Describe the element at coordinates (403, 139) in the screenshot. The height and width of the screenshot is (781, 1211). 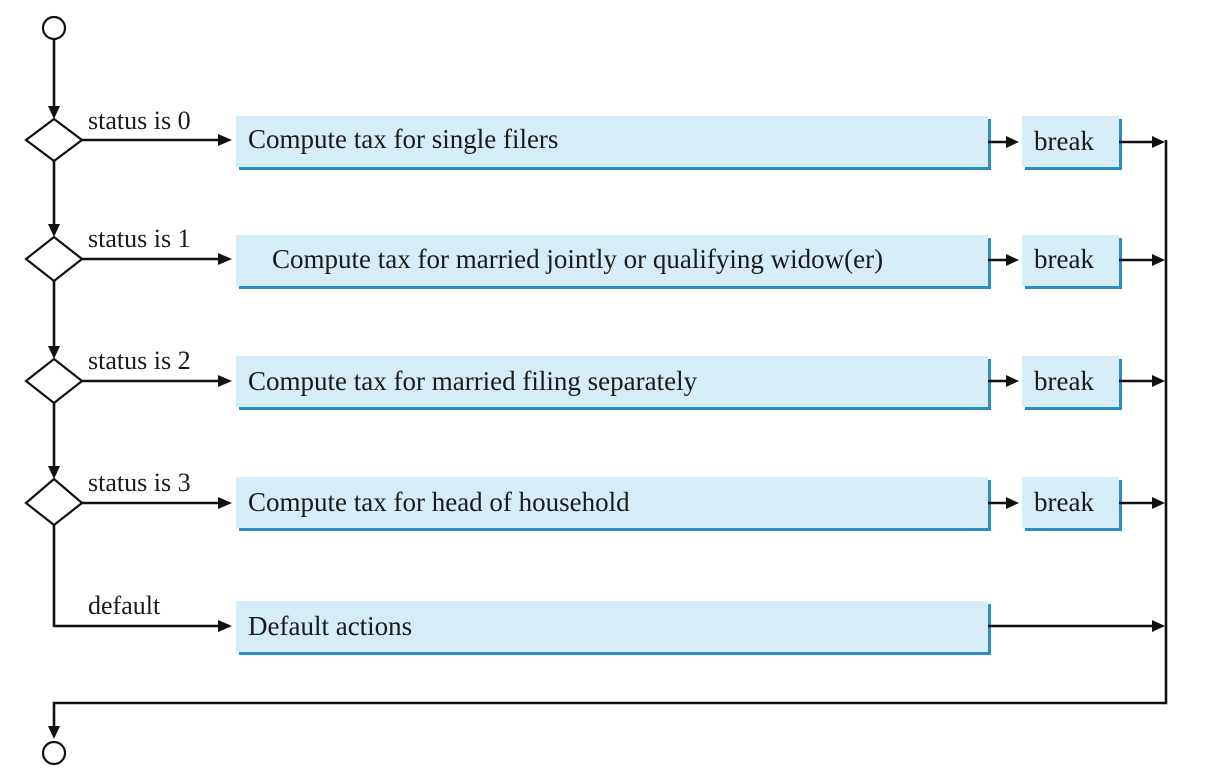
I see `action-text-0: Compute tax for single filers` at that location.